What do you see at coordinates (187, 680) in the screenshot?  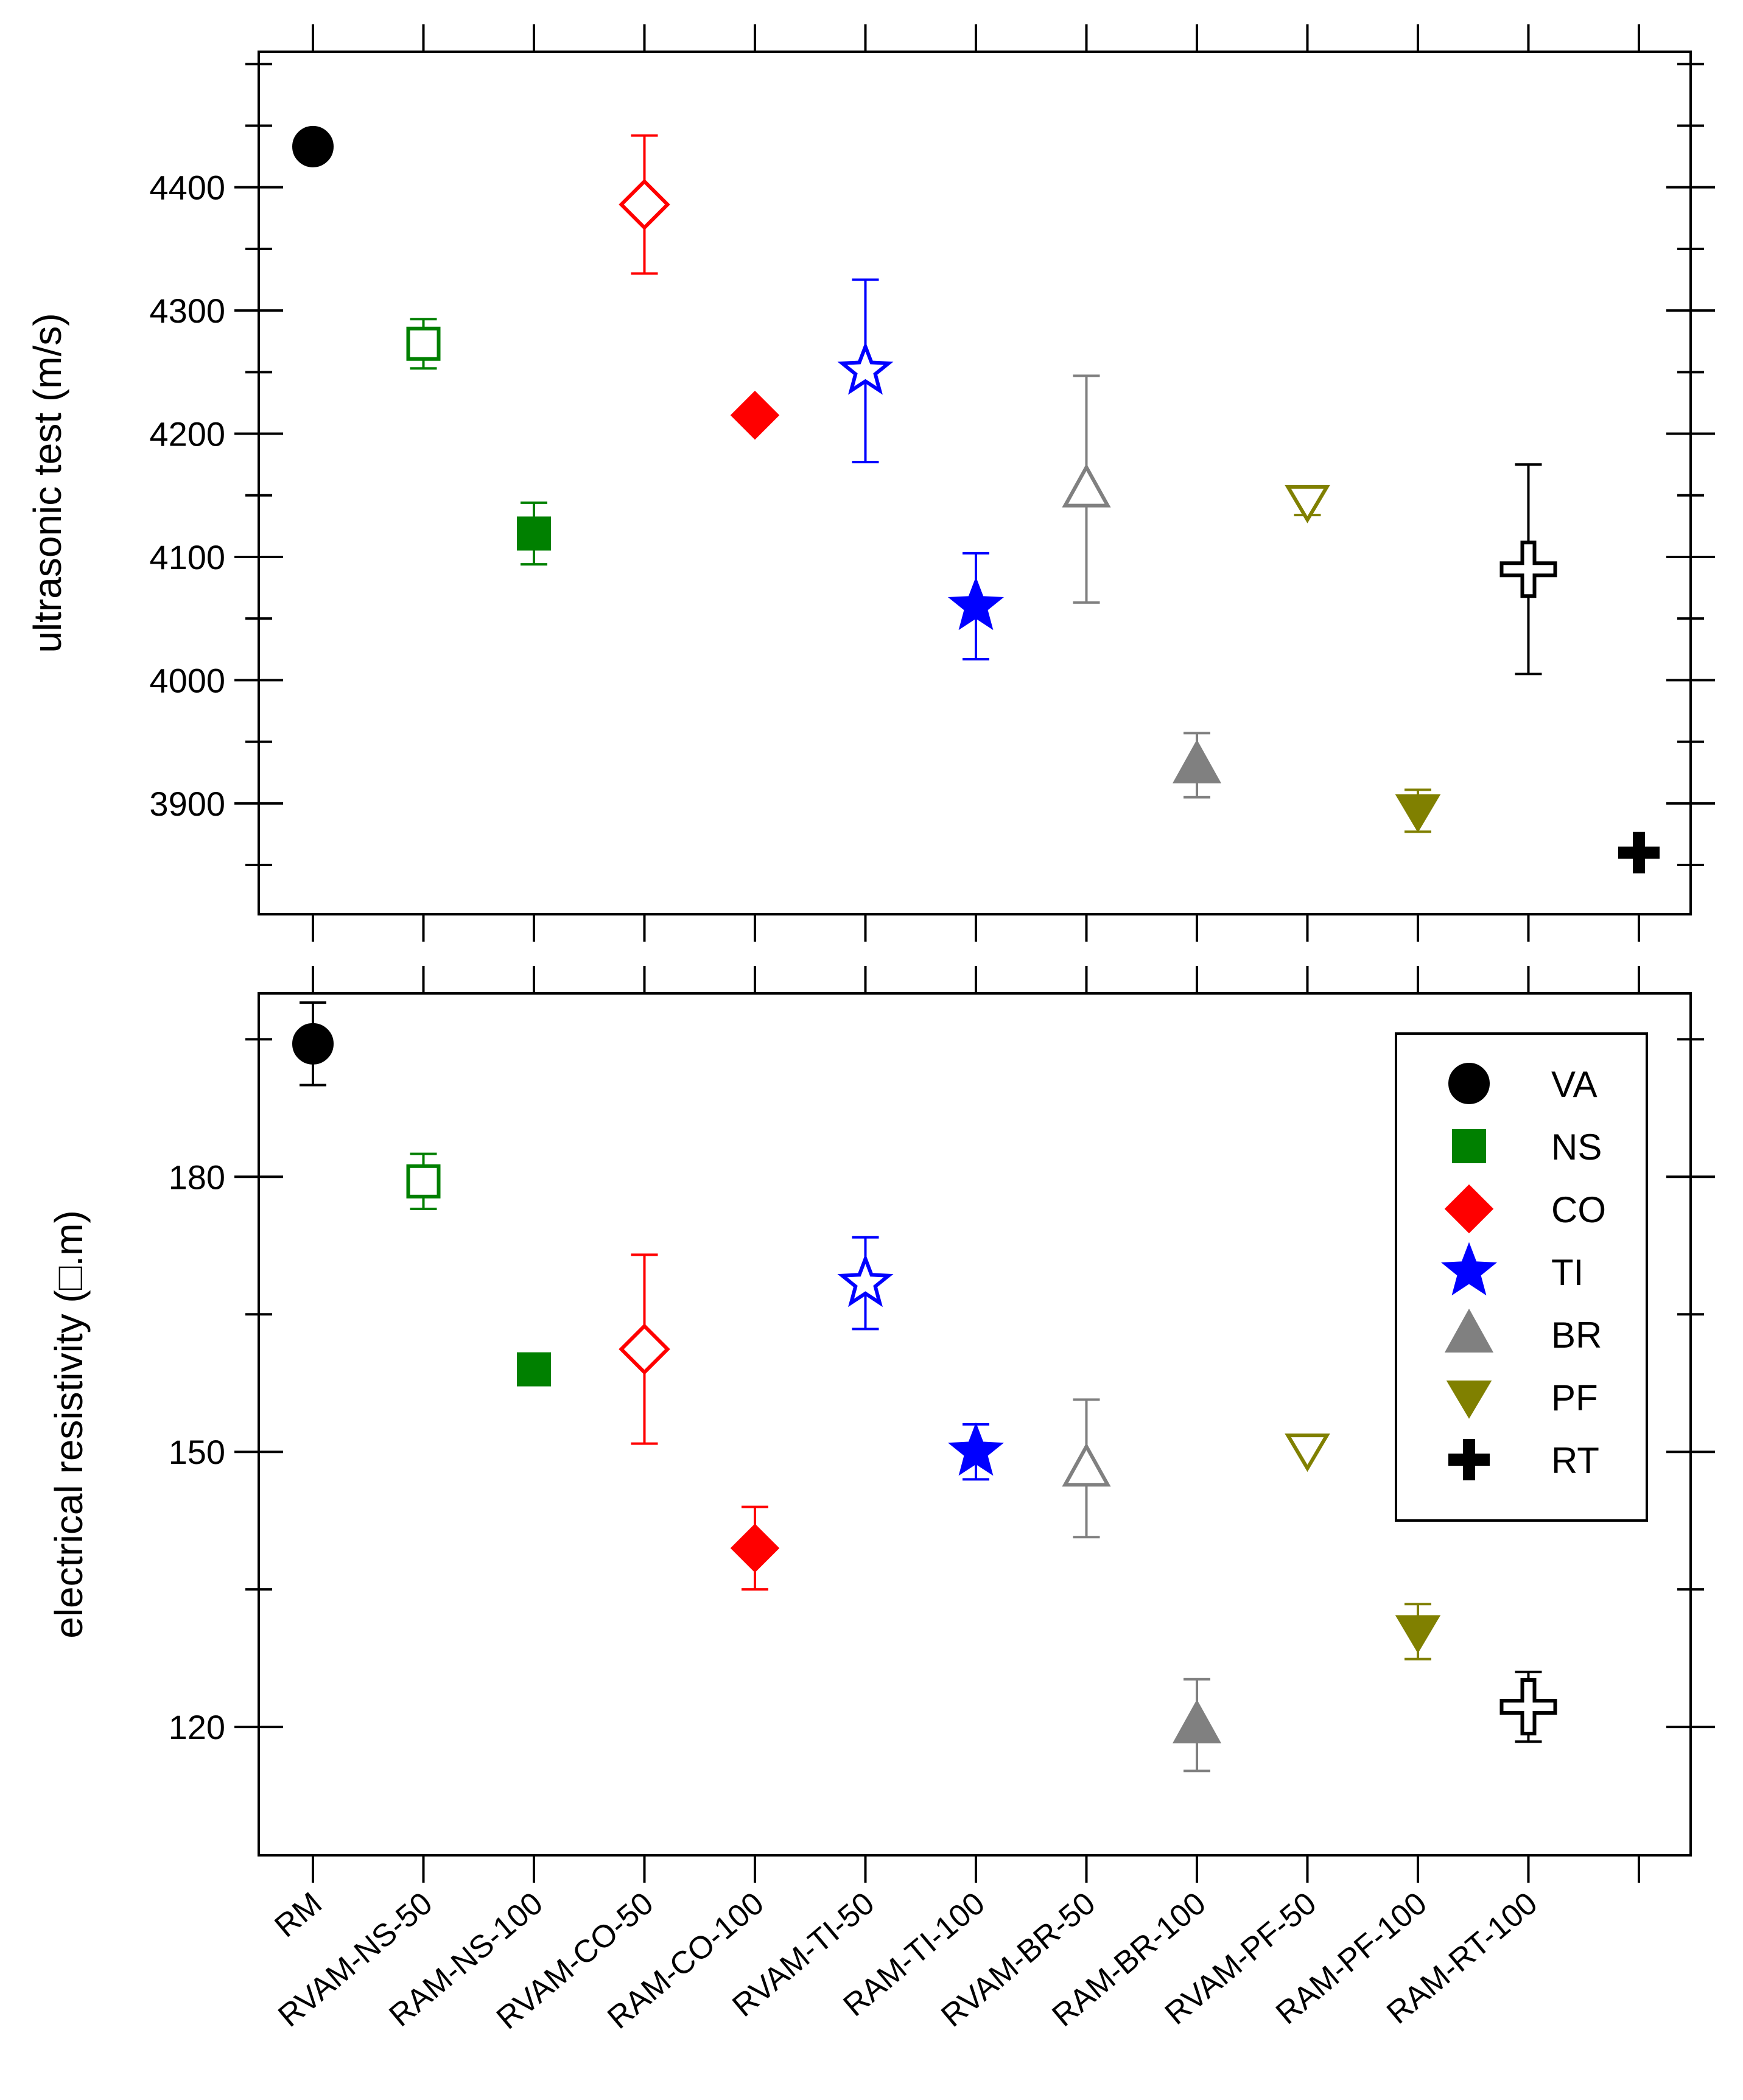 I see `y-tick-label: 4000` at bounding box center [187, 680].